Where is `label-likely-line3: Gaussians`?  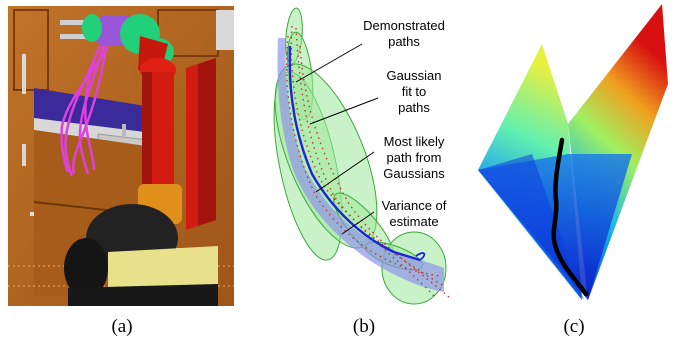
label-likely-line3: Gaussians is located at coordinates (414, 173).